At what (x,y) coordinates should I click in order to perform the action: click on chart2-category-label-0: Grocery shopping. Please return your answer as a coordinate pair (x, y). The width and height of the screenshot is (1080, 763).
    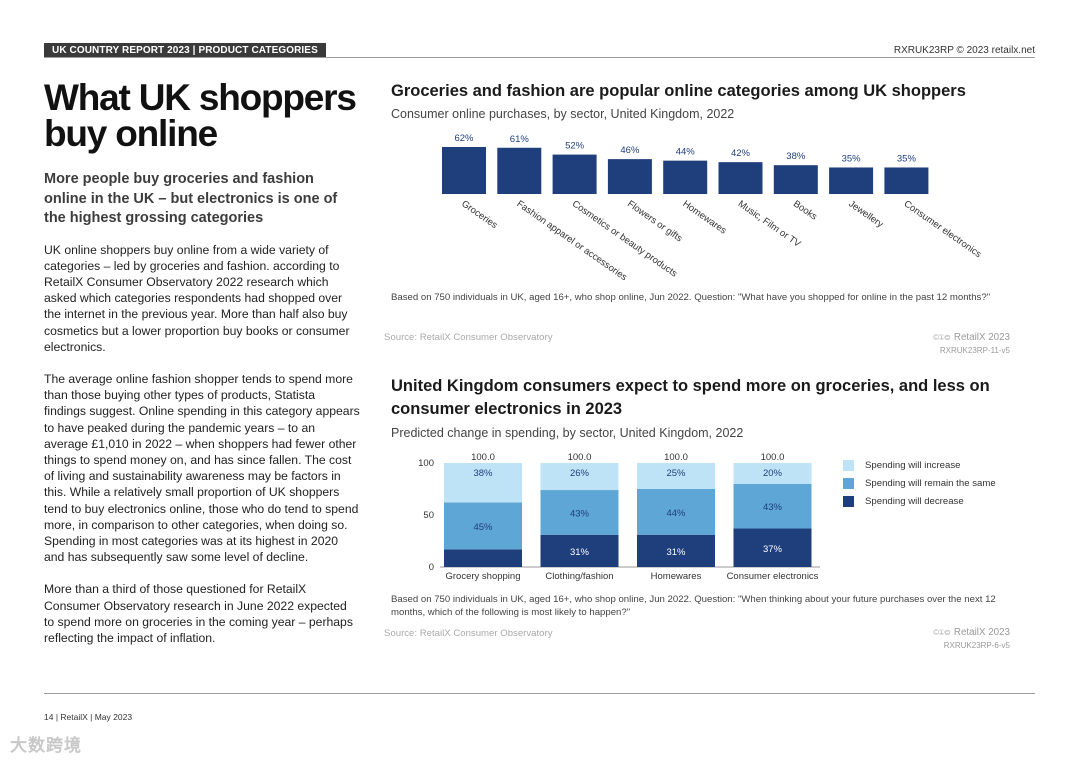
    Looking at the image, I should click on (483, 576).